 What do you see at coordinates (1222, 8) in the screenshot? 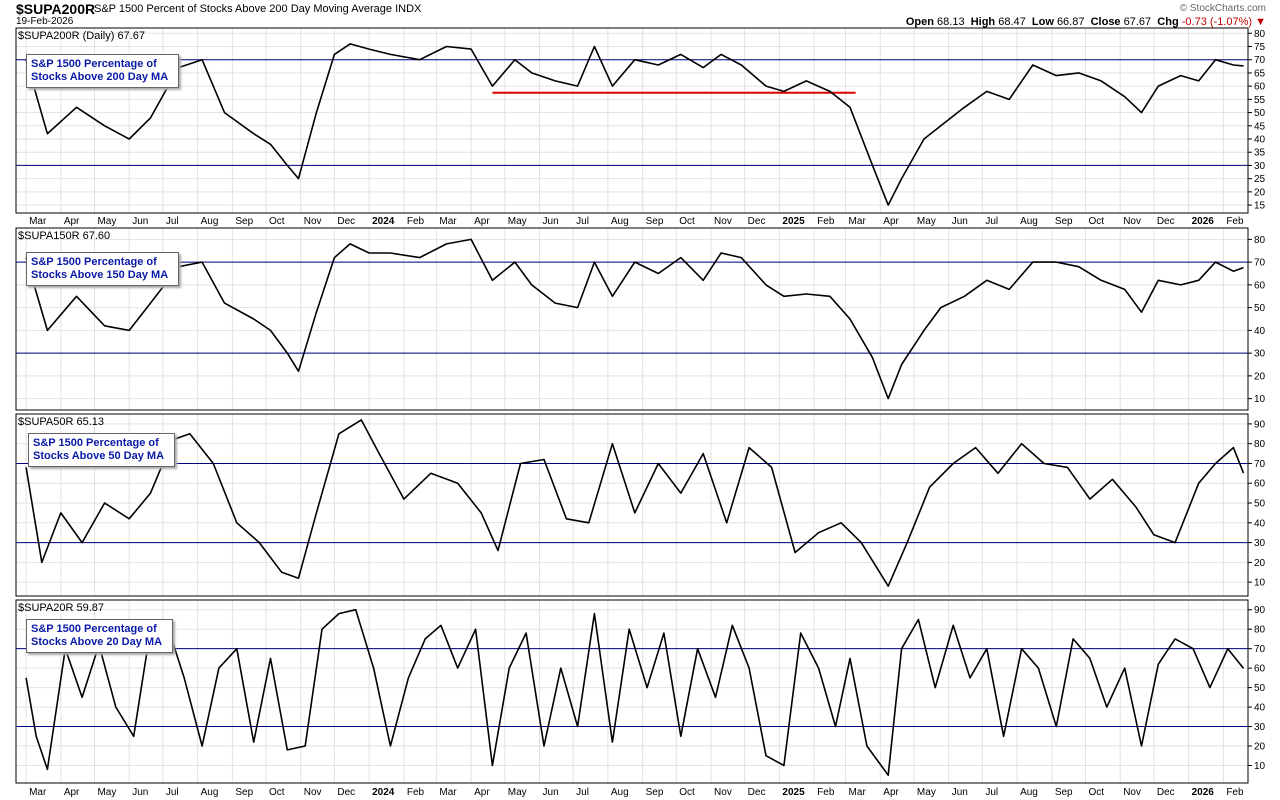
I see `watermark: © StockCharts.com` at bounding box center [1222, 8].